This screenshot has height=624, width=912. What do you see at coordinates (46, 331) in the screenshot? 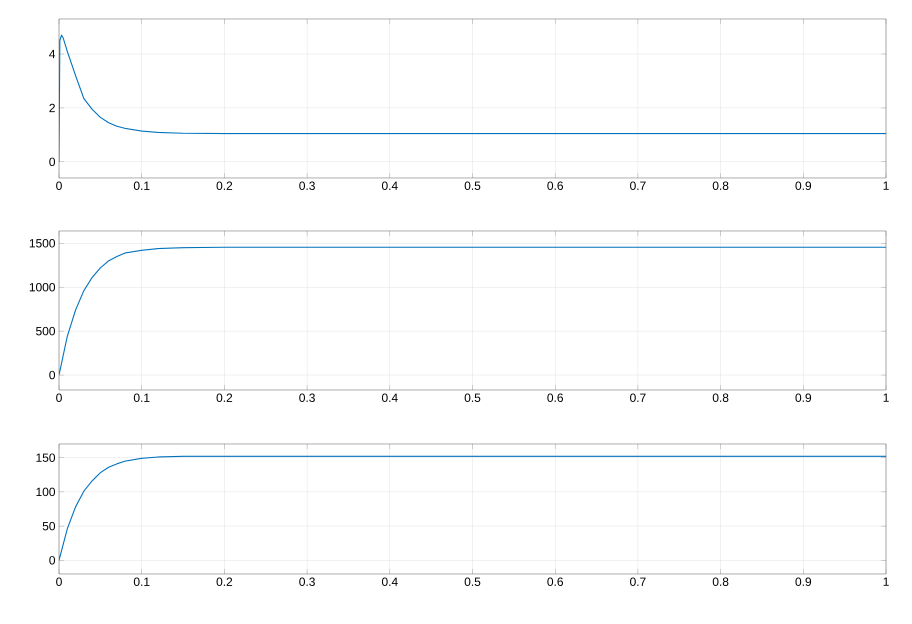
I see `y-tick-label: 500` at bounding box center [46, 331].